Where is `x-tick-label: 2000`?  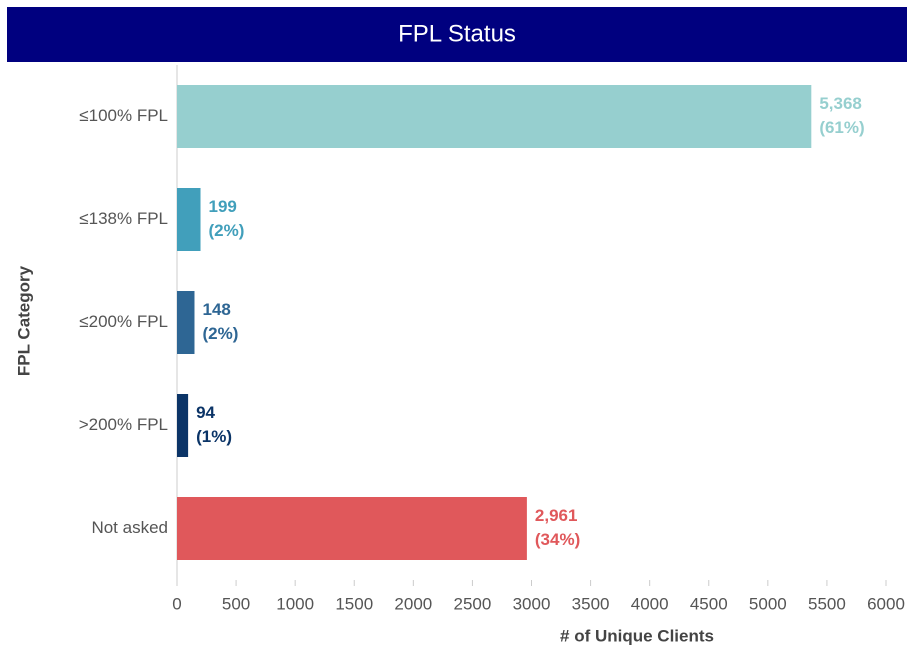
x-tick-label: 2000 is located at coordinates (413, 603).